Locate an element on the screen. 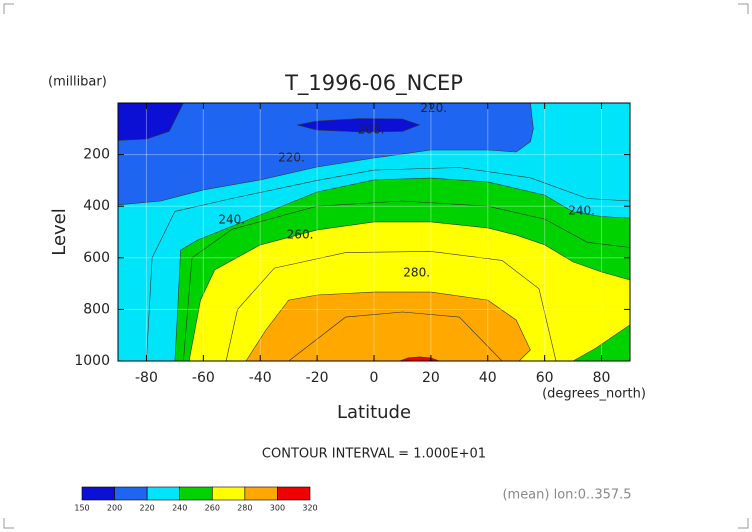 This screenshot has height=532, width=752. colorbar-label: 260 is located at coordinates (212, 508).